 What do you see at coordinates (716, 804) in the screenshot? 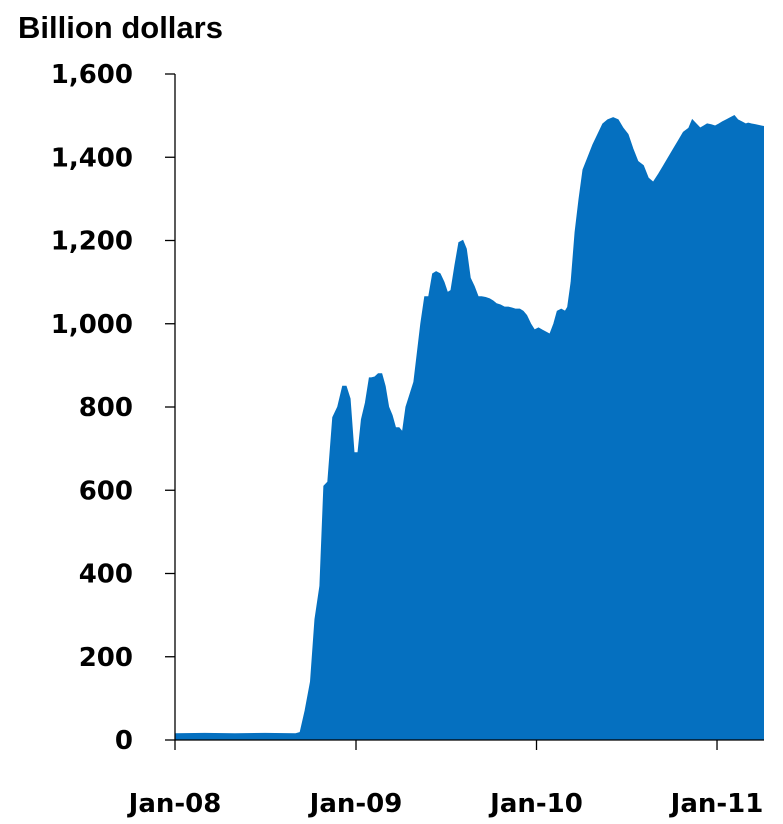
I see `x-tick-label: Jan-11` at bounding box center [716, 804].